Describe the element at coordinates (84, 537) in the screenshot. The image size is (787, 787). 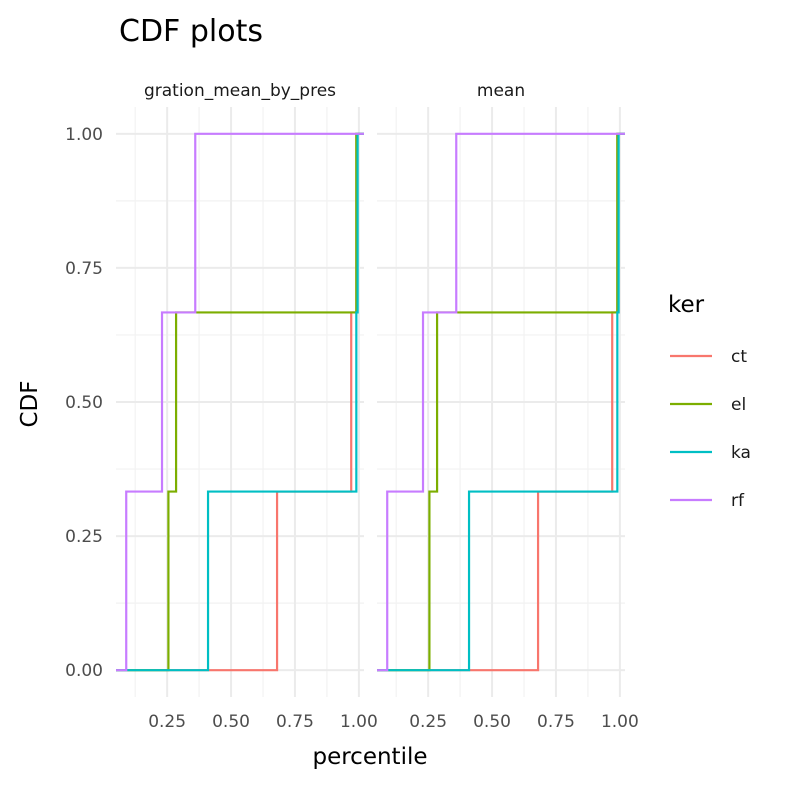
I see `y-tick-label: 0.25` at that location.